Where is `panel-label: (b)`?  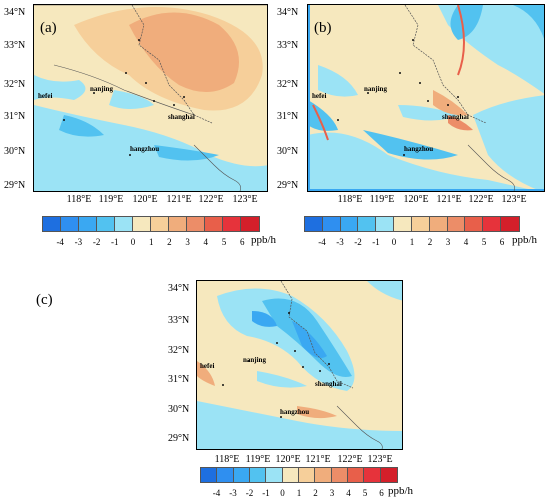
panel-label: (b) is located at coordinates (323, 28).